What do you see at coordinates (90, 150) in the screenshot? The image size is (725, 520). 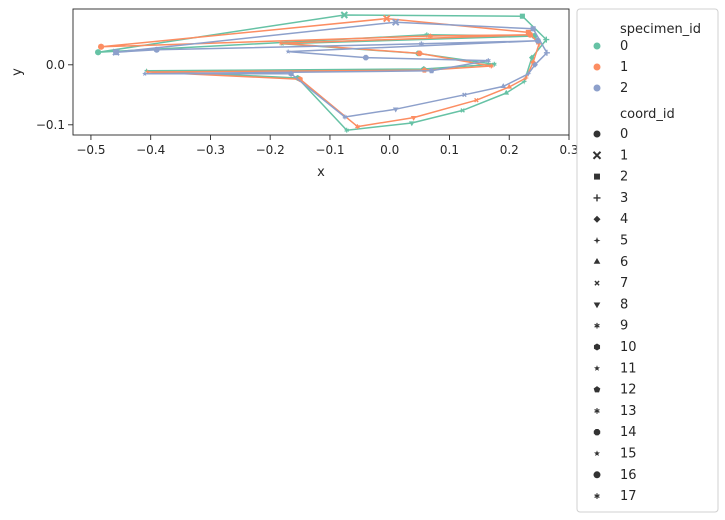 I see `x-tick-label: −0.5` at bounding box center [90, 150].